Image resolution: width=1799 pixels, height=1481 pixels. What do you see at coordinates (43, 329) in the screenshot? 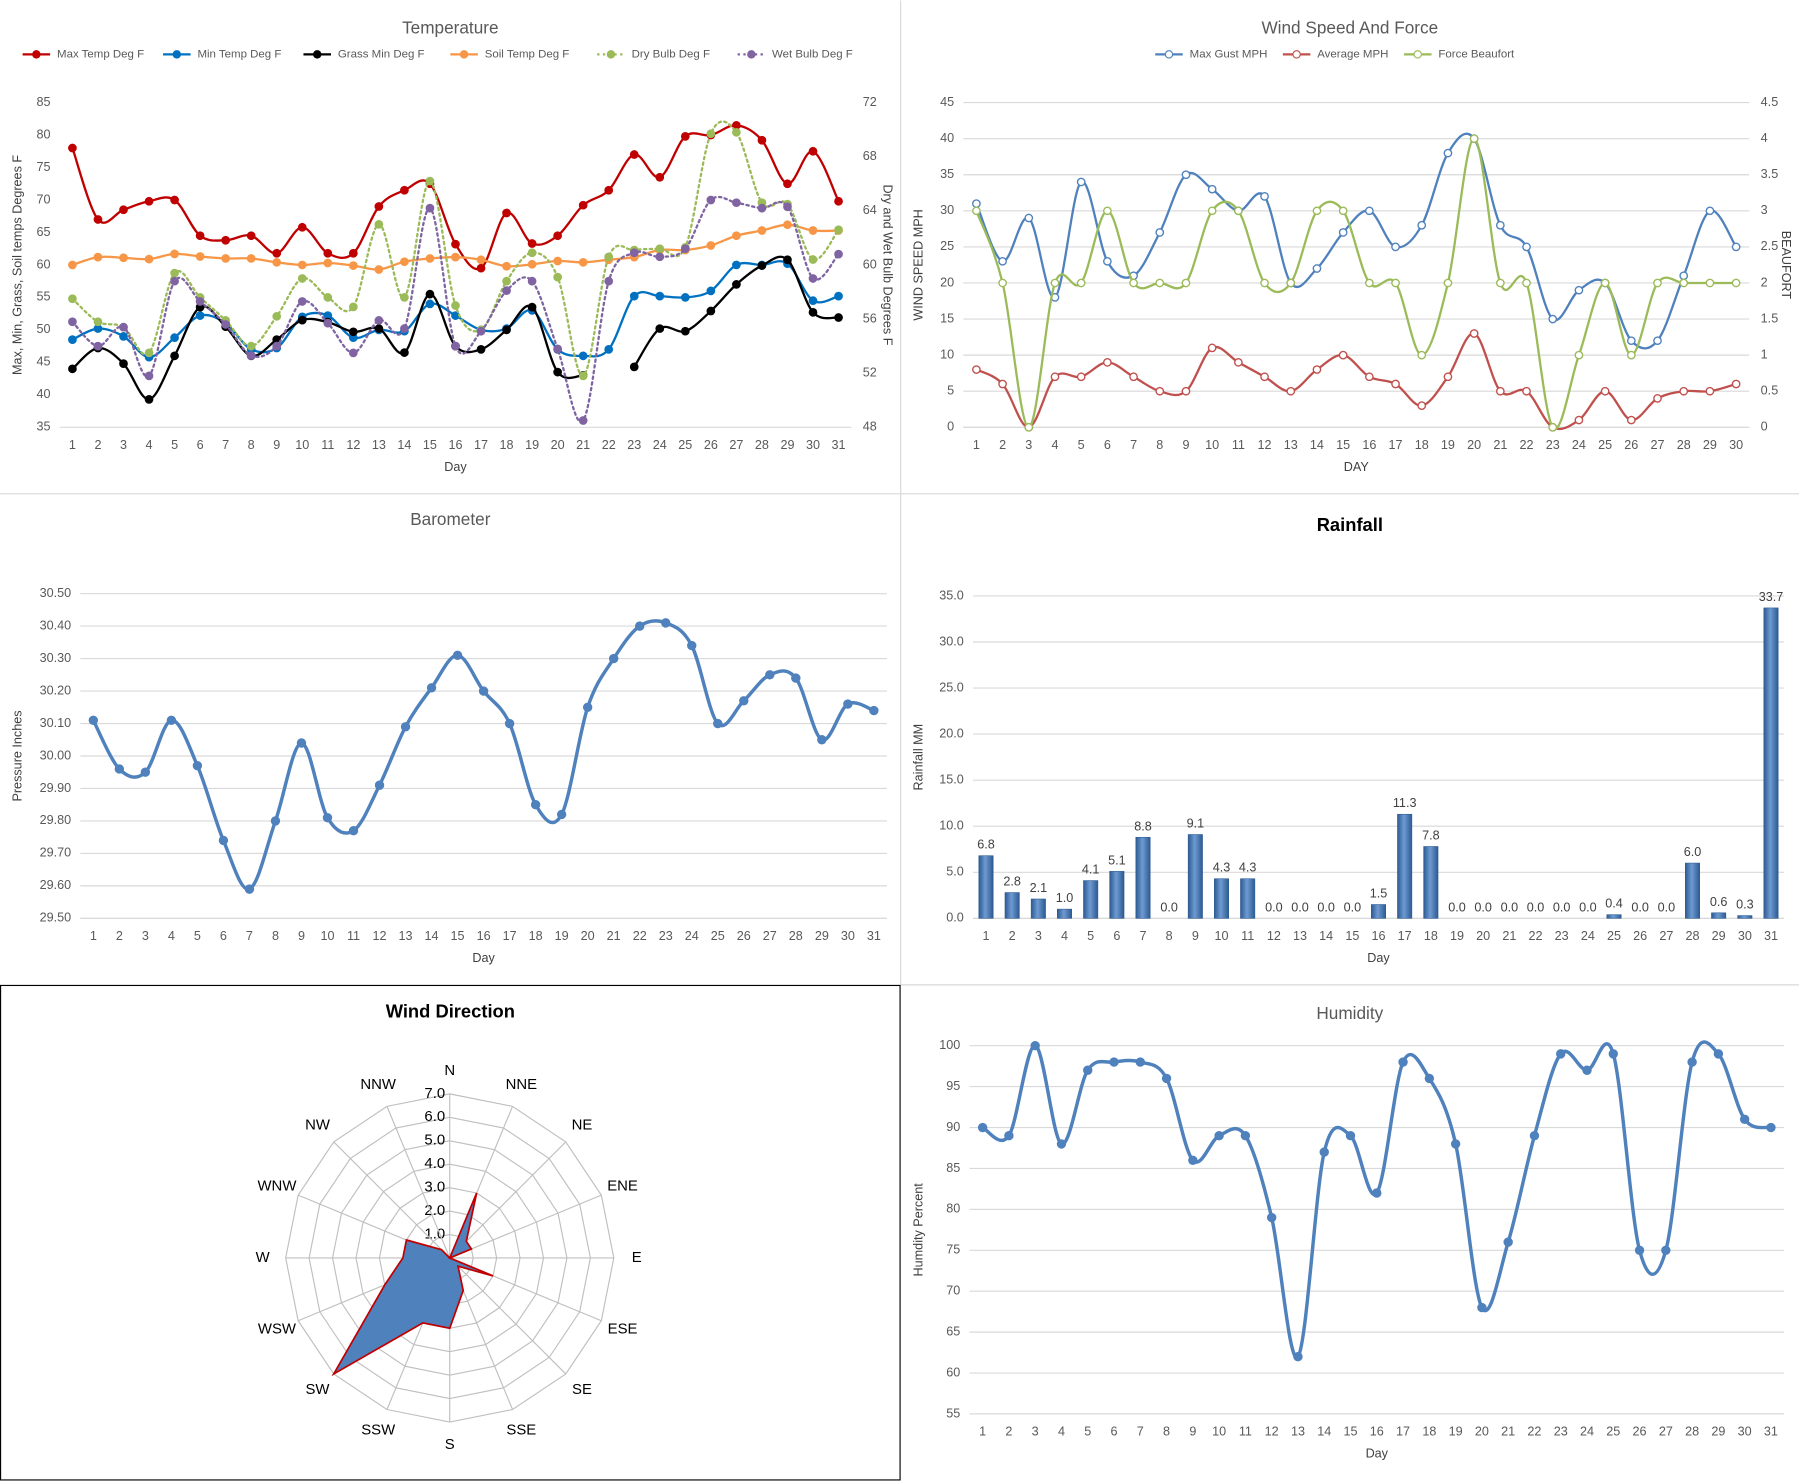
I see `y-tick-label: 50` at bounding box center [43, 329].